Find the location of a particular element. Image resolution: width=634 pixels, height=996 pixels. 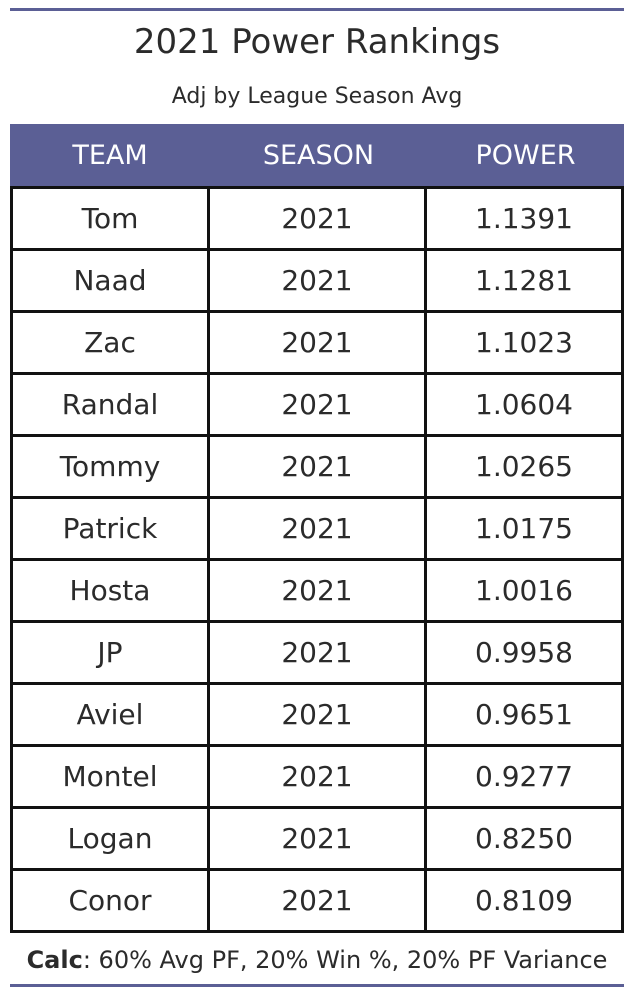

power-cell: 1.0265 is located at coordinates (524, 466).